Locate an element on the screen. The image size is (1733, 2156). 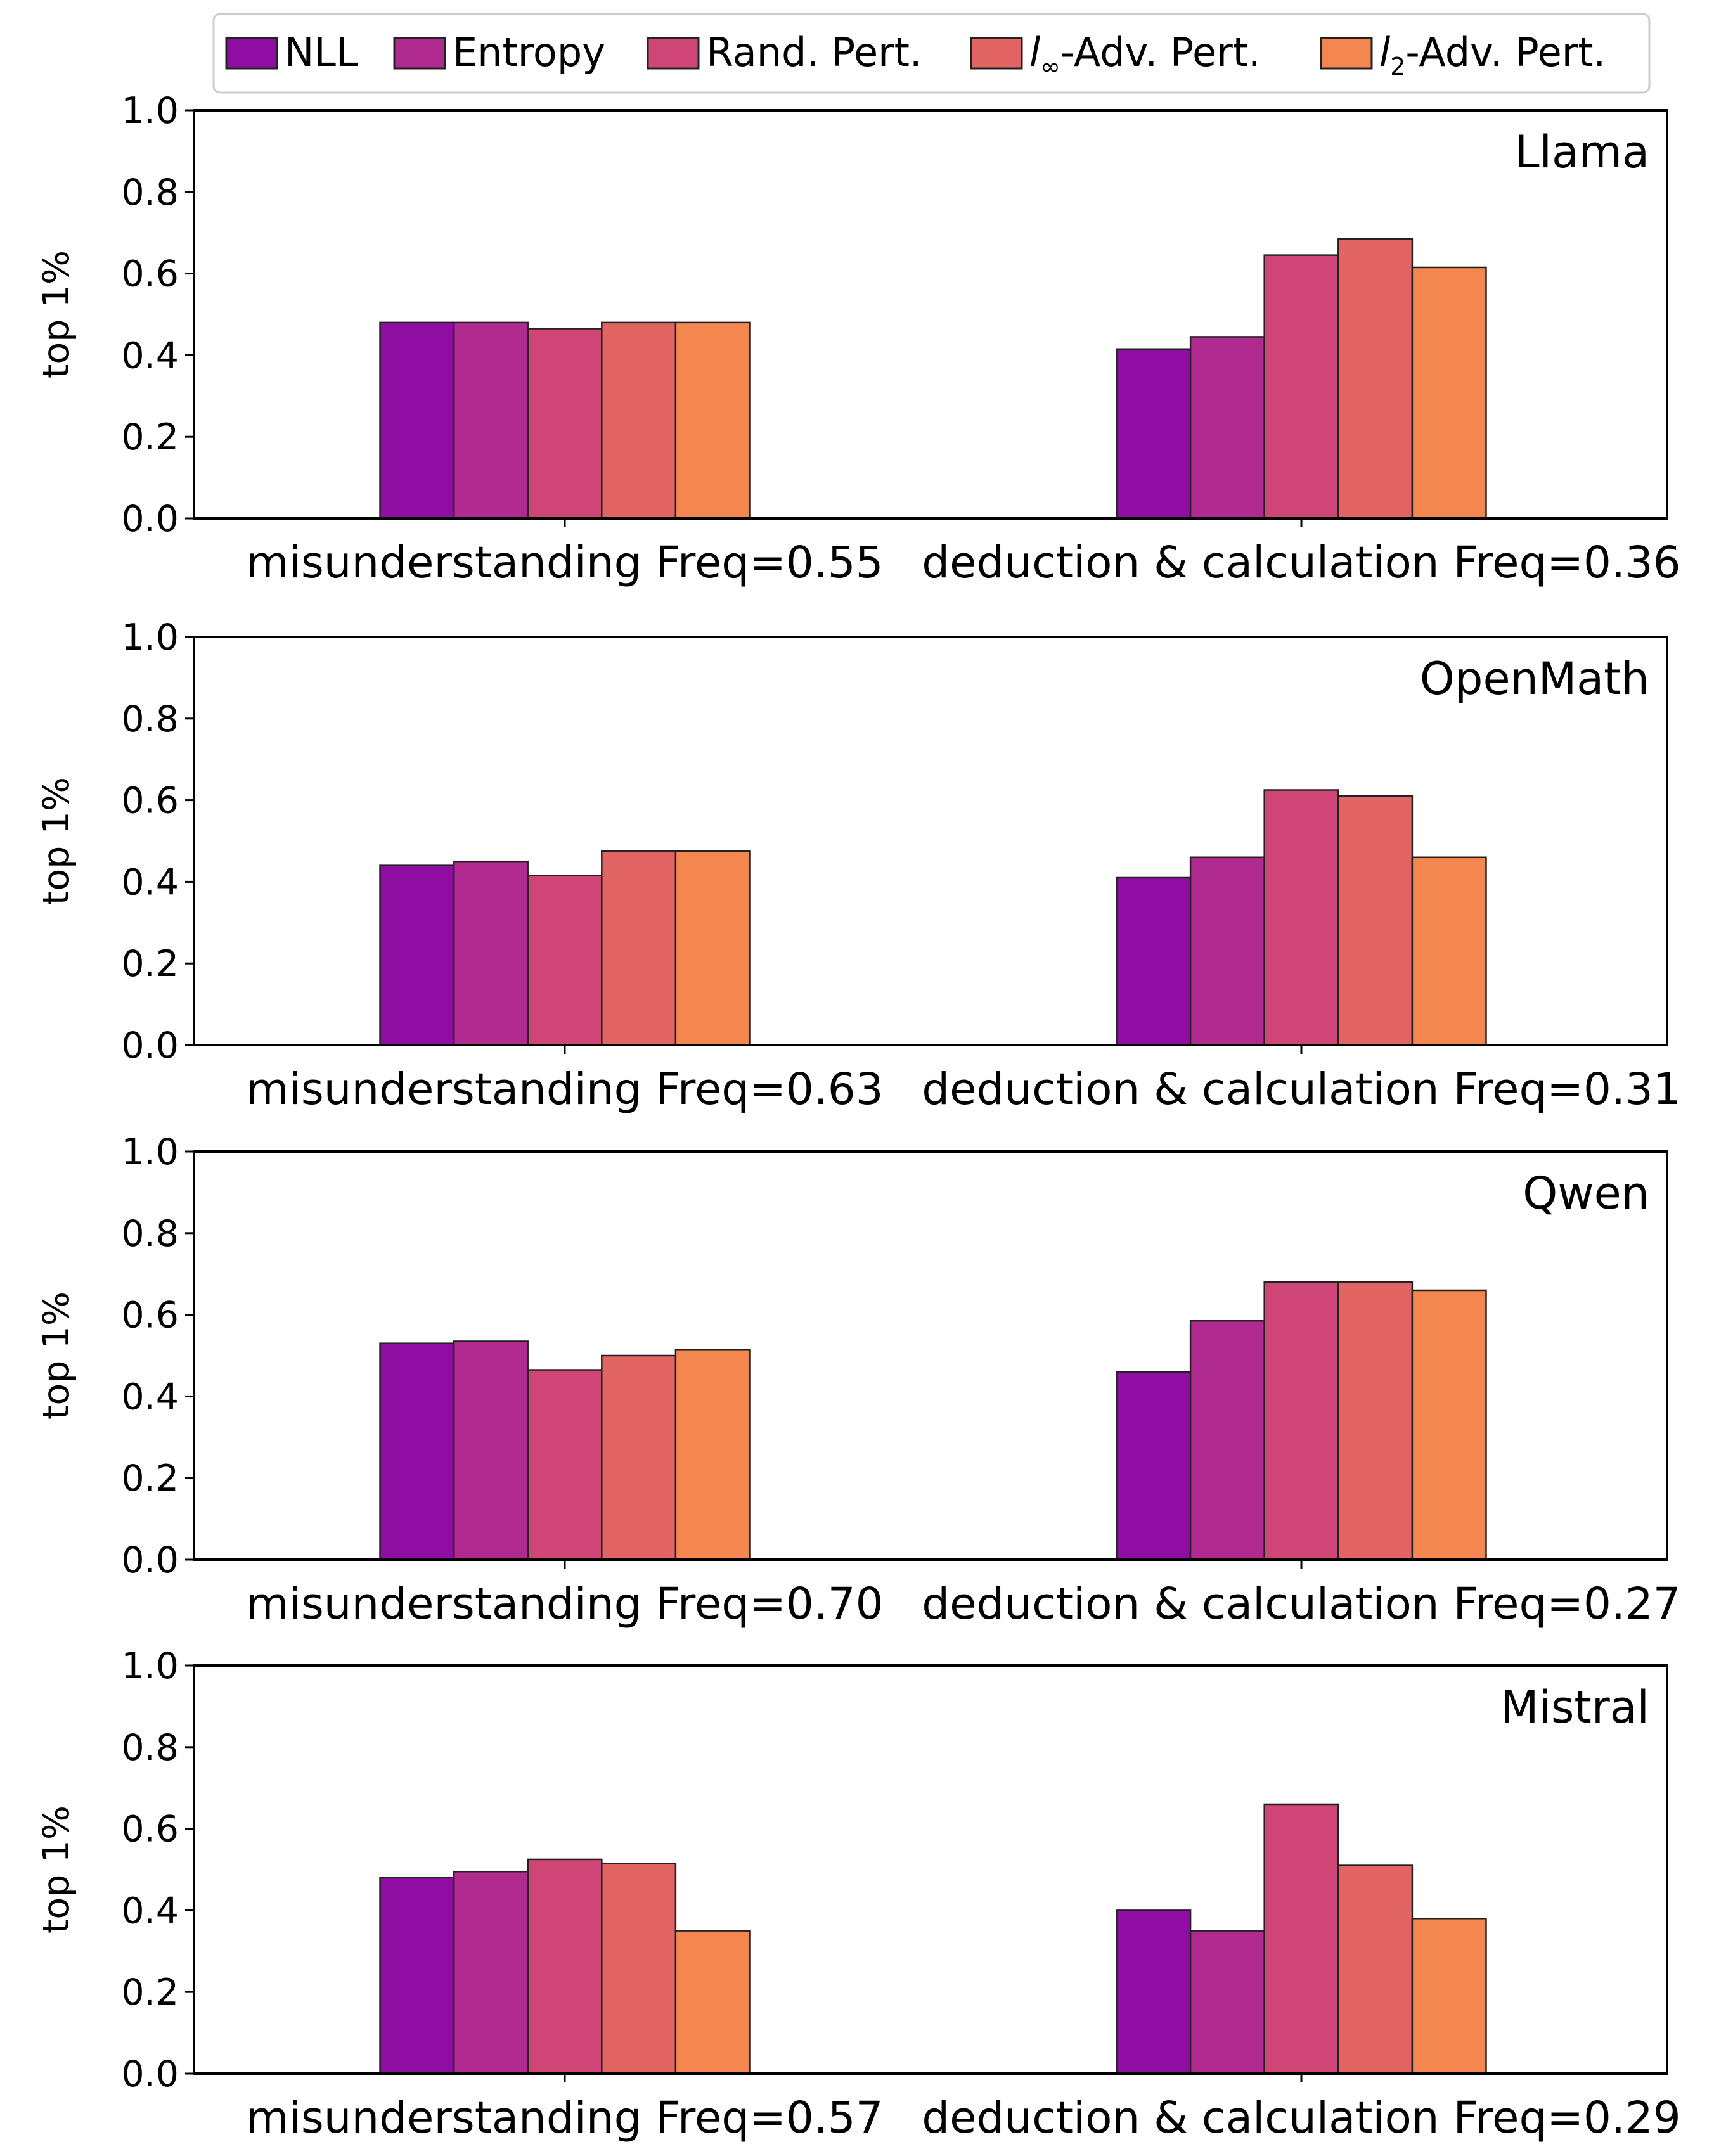
subplot-title: Qwen is located at coordinates (1586, 1193).